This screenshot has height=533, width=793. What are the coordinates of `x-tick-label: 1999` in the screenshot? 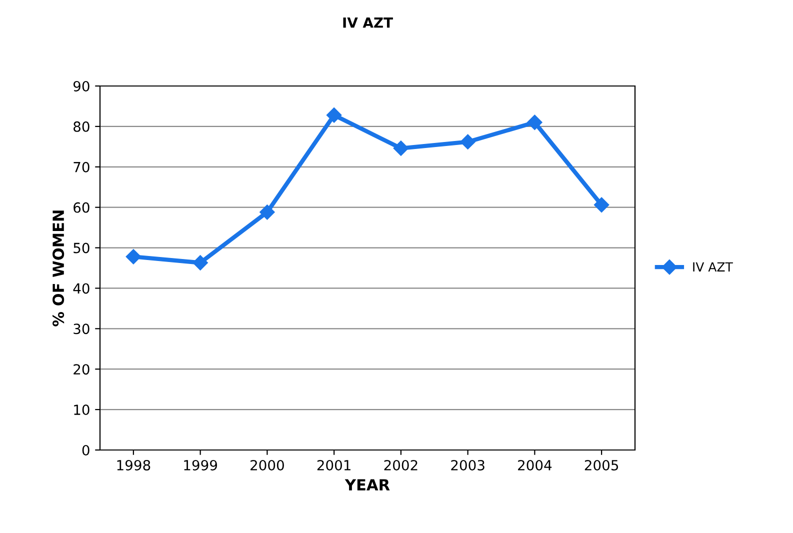 It's located at (201, 465).